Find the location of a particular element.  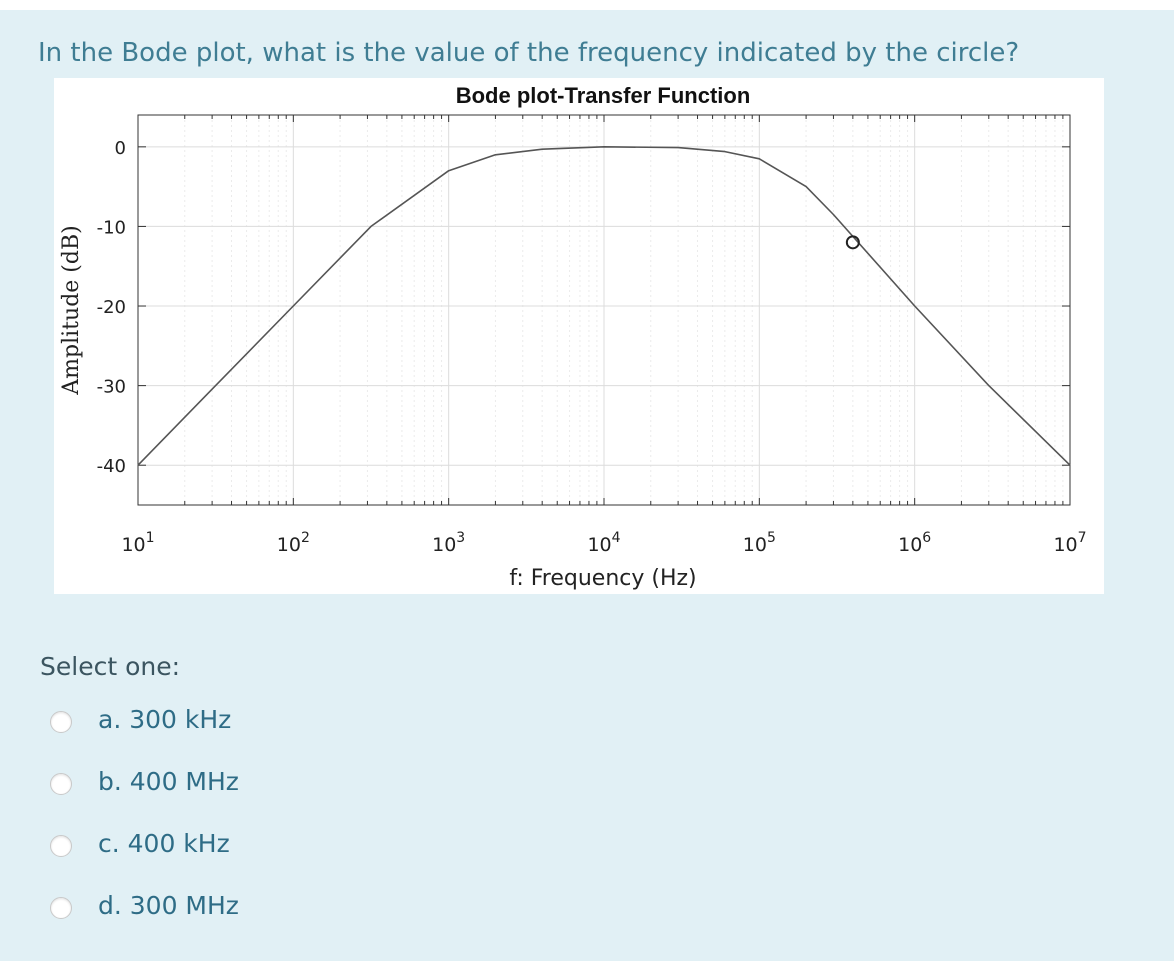

x-tick-label: 10⁴ is located at coordinates (603, 543).